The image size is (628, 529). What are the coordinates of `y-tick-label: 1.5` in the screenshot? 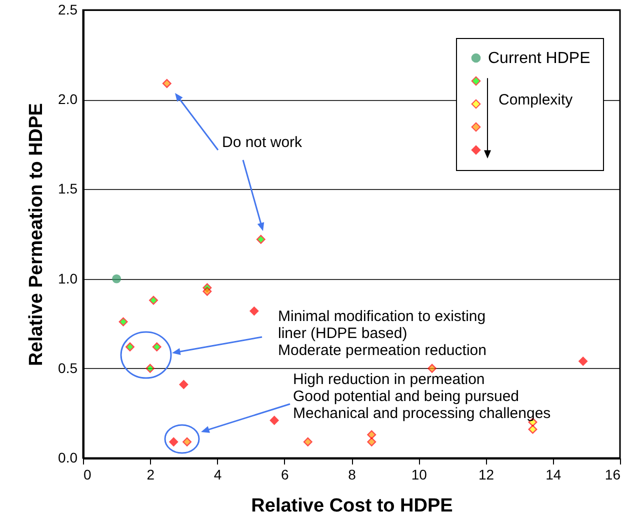 It's located at (68, 188).